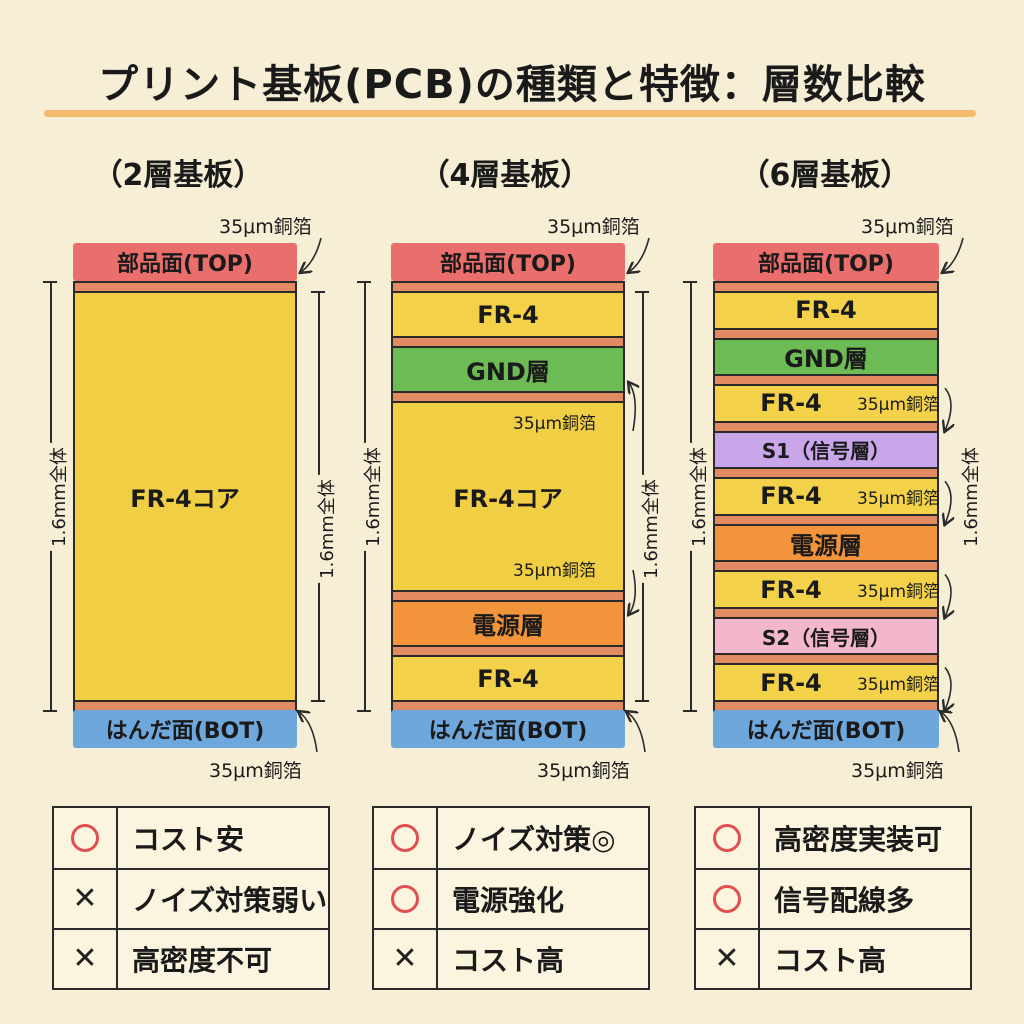 The image size is (1024, 1024). I want to click on feature-table: コスト安 ✕ ノイズ対策弱い ✕ 高密度不可, so click(191, 898).